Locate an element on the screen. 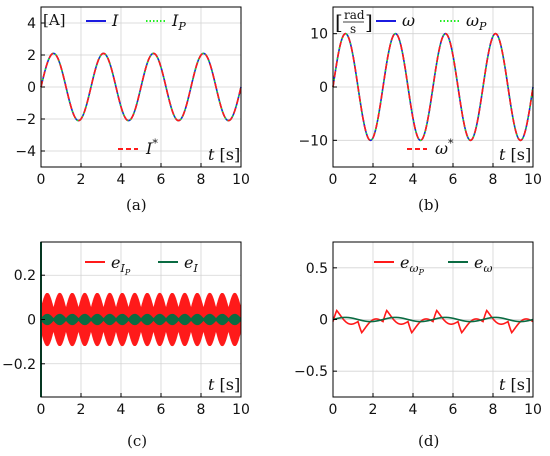 This screenshot has height=456, width=550. x-axis-label-a: t [s] is located at coordinates (224, 154).